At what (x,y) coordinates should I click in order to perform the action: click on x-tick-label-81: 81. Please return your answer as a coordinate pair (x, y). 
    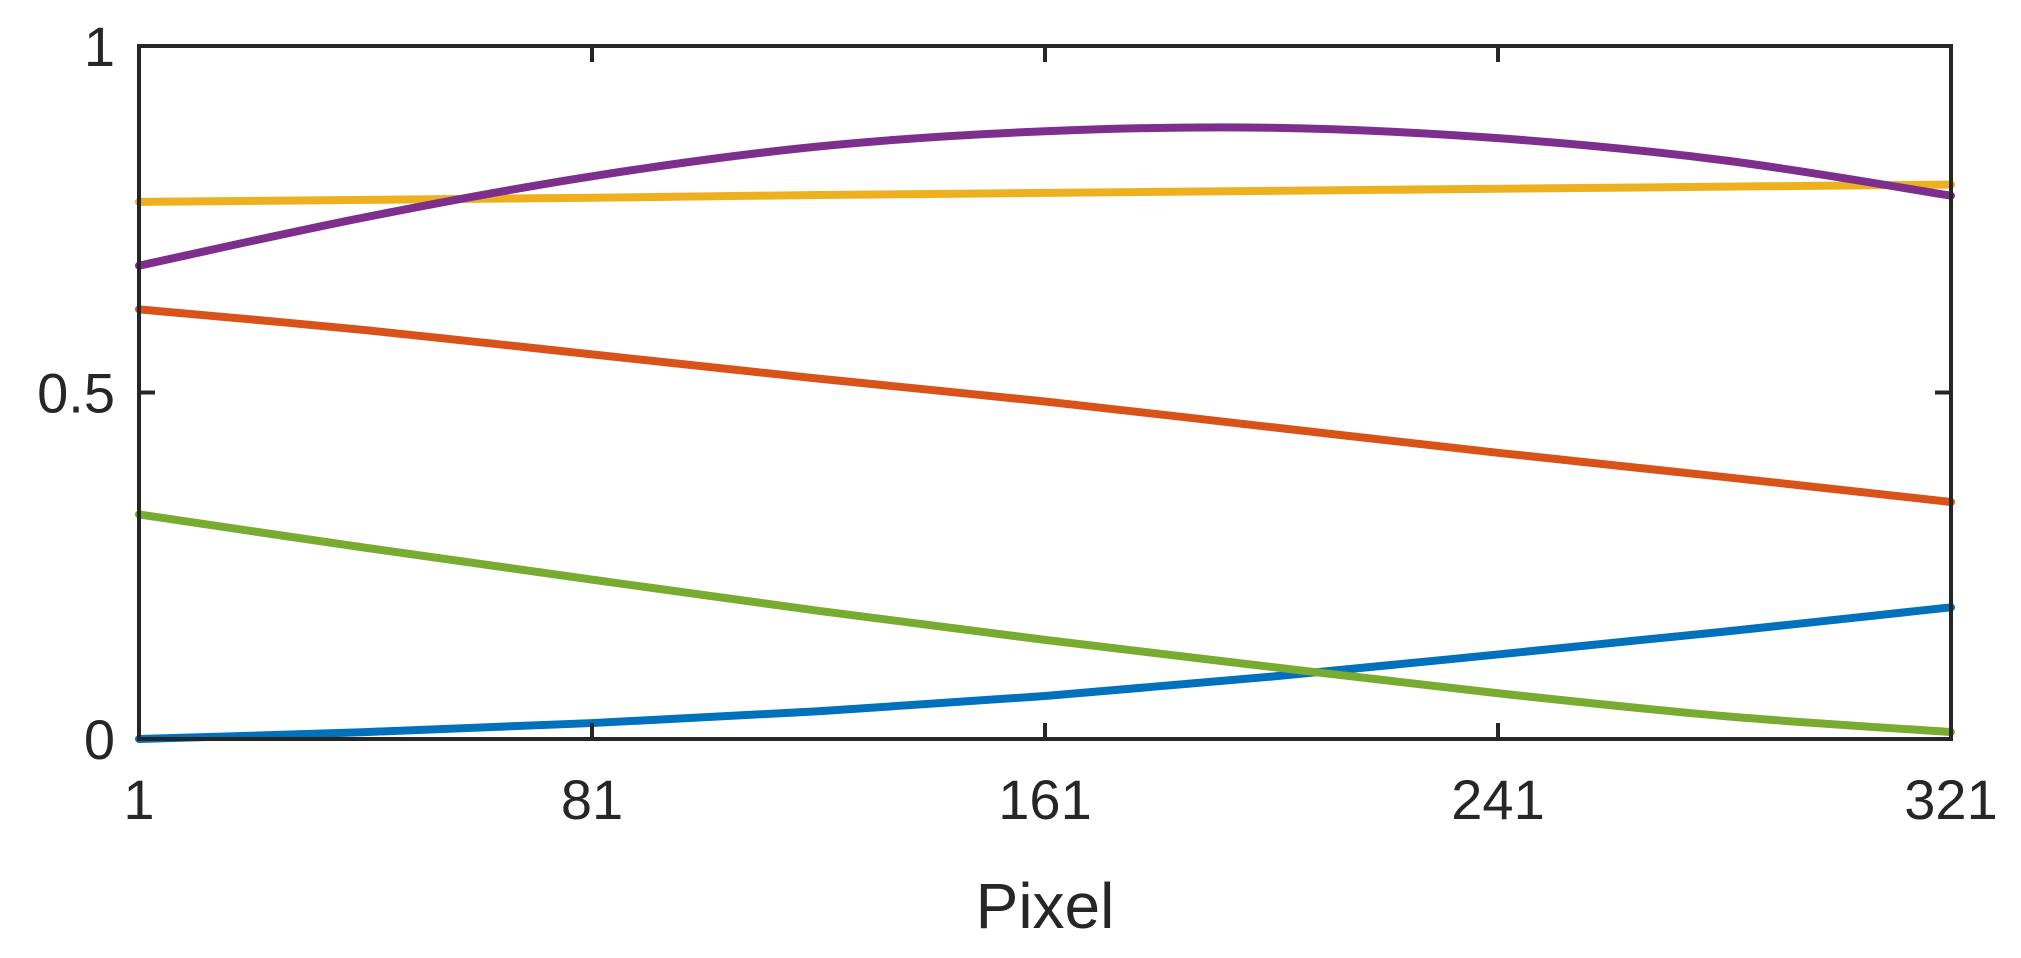
    Looking at the image, I should click on (592, 799).